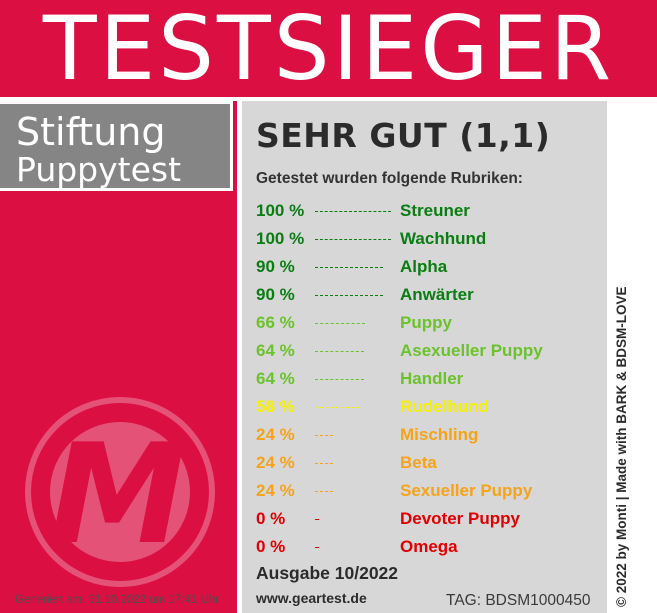 The width and height of the screenshot is (657, 613). I want to click on issue-label: Ausgabe 10/2022, so click(327, 573).